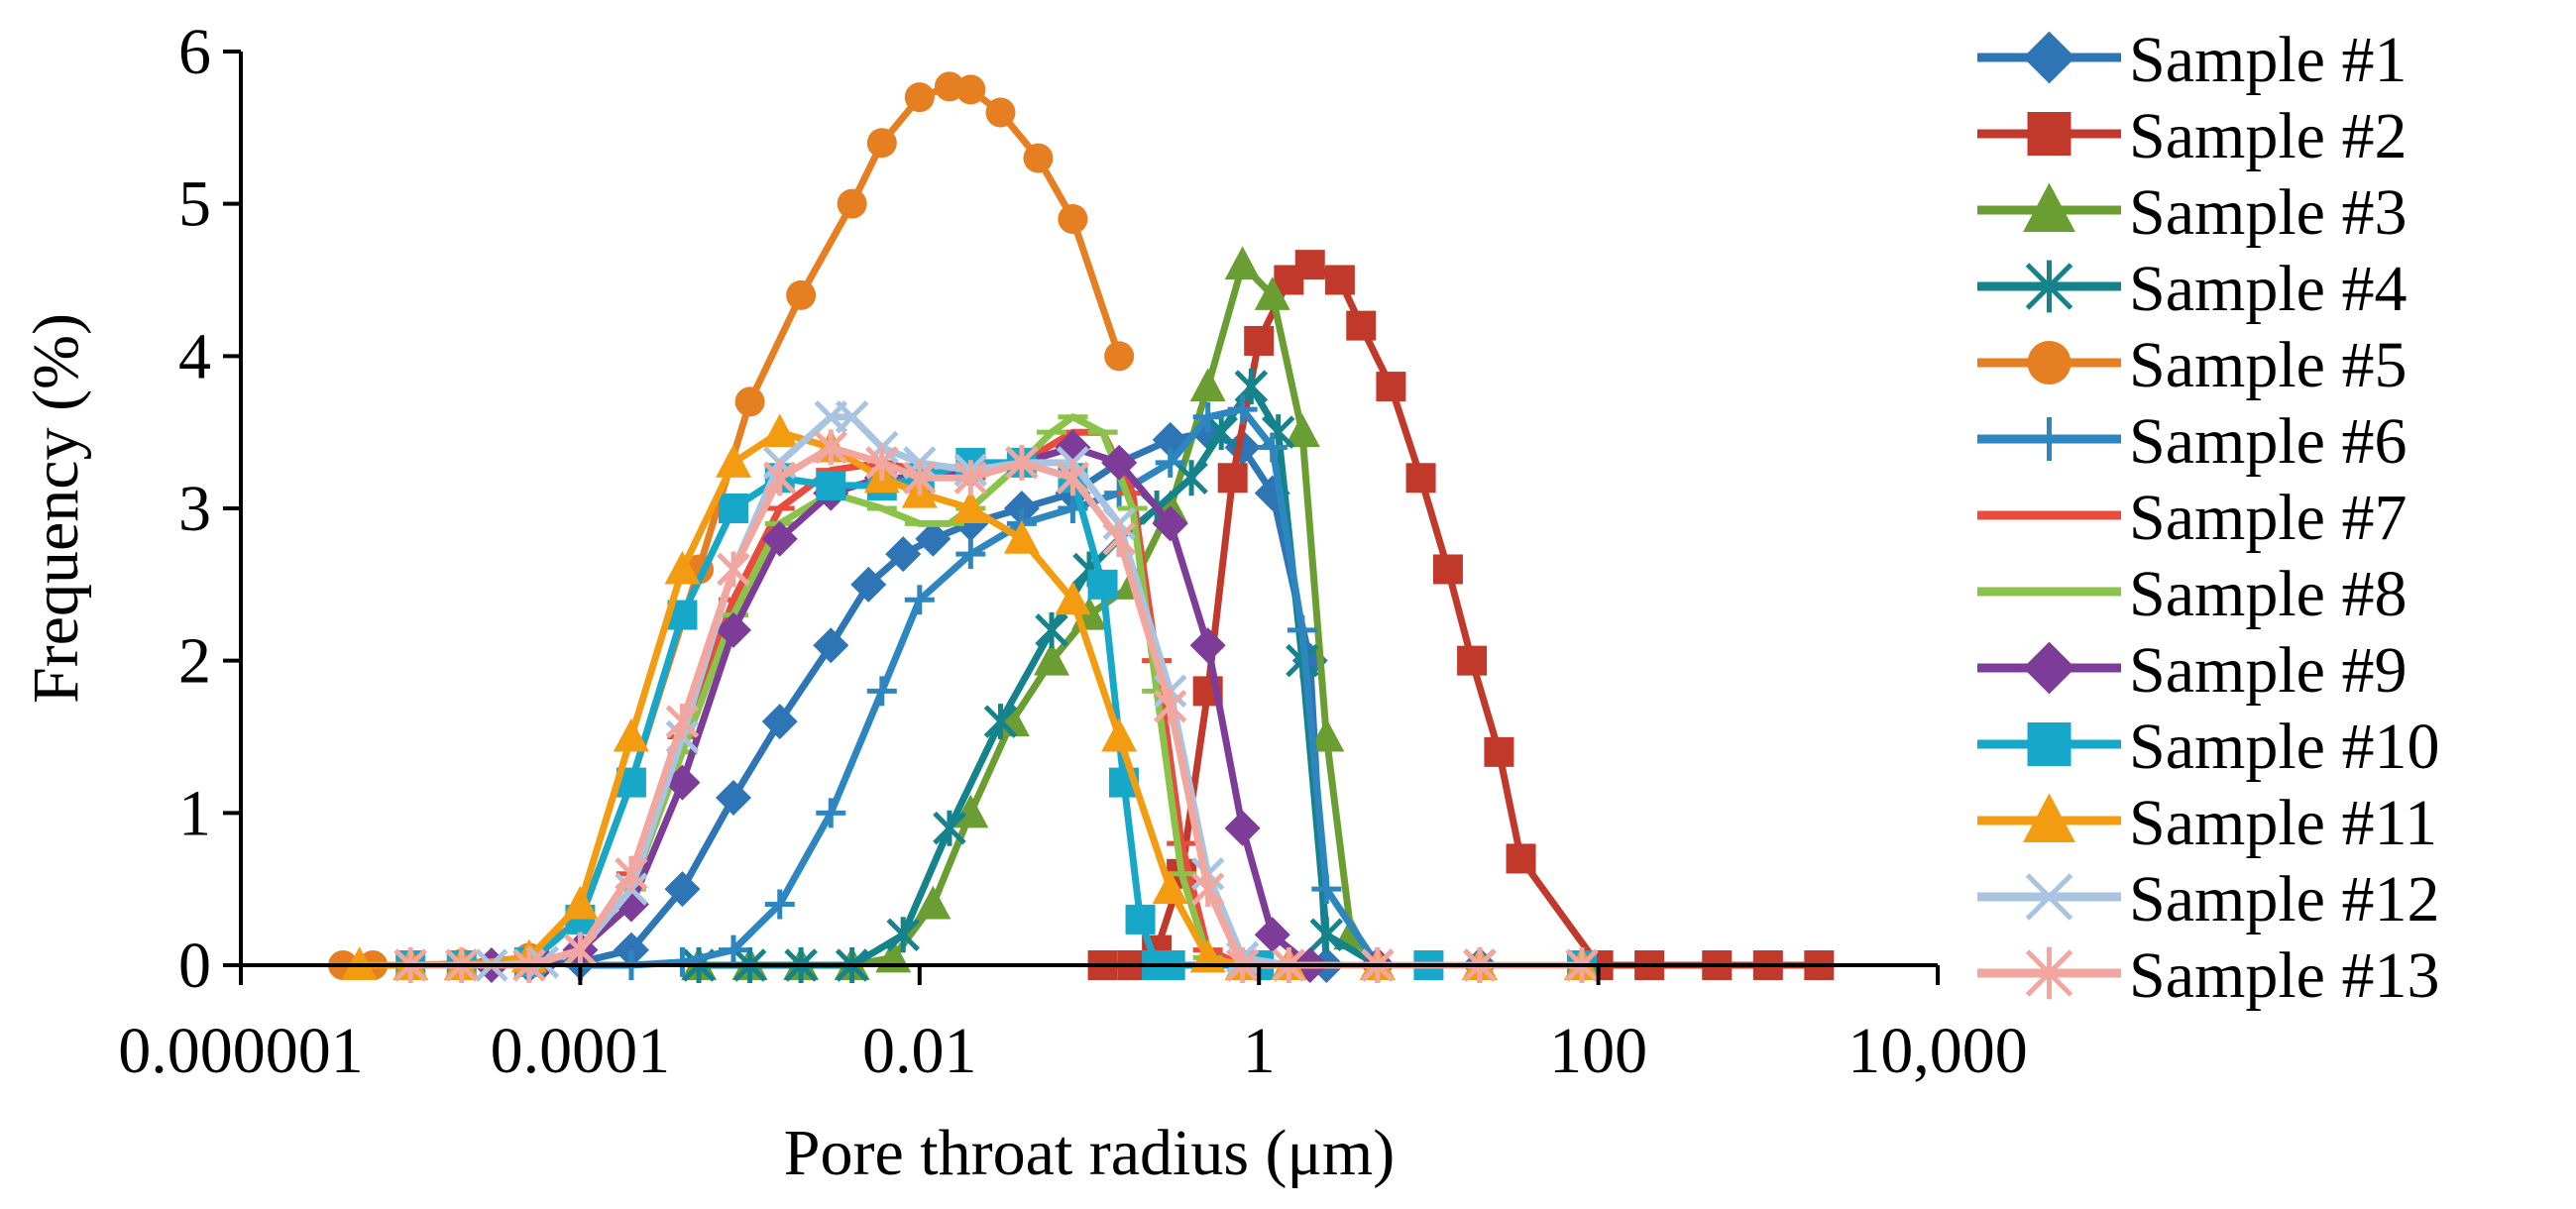  What do you see at coordinates (1259, 1051) in the screenshot?
I see `x-tick-label: 1` at bounding box center [1259, 1051].